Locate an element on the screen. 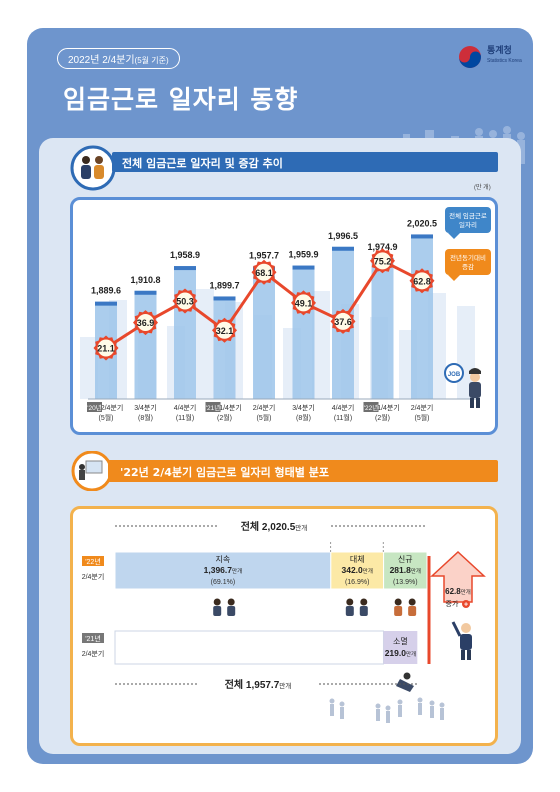  people-silhouettes is located at coordinates (387, 710).